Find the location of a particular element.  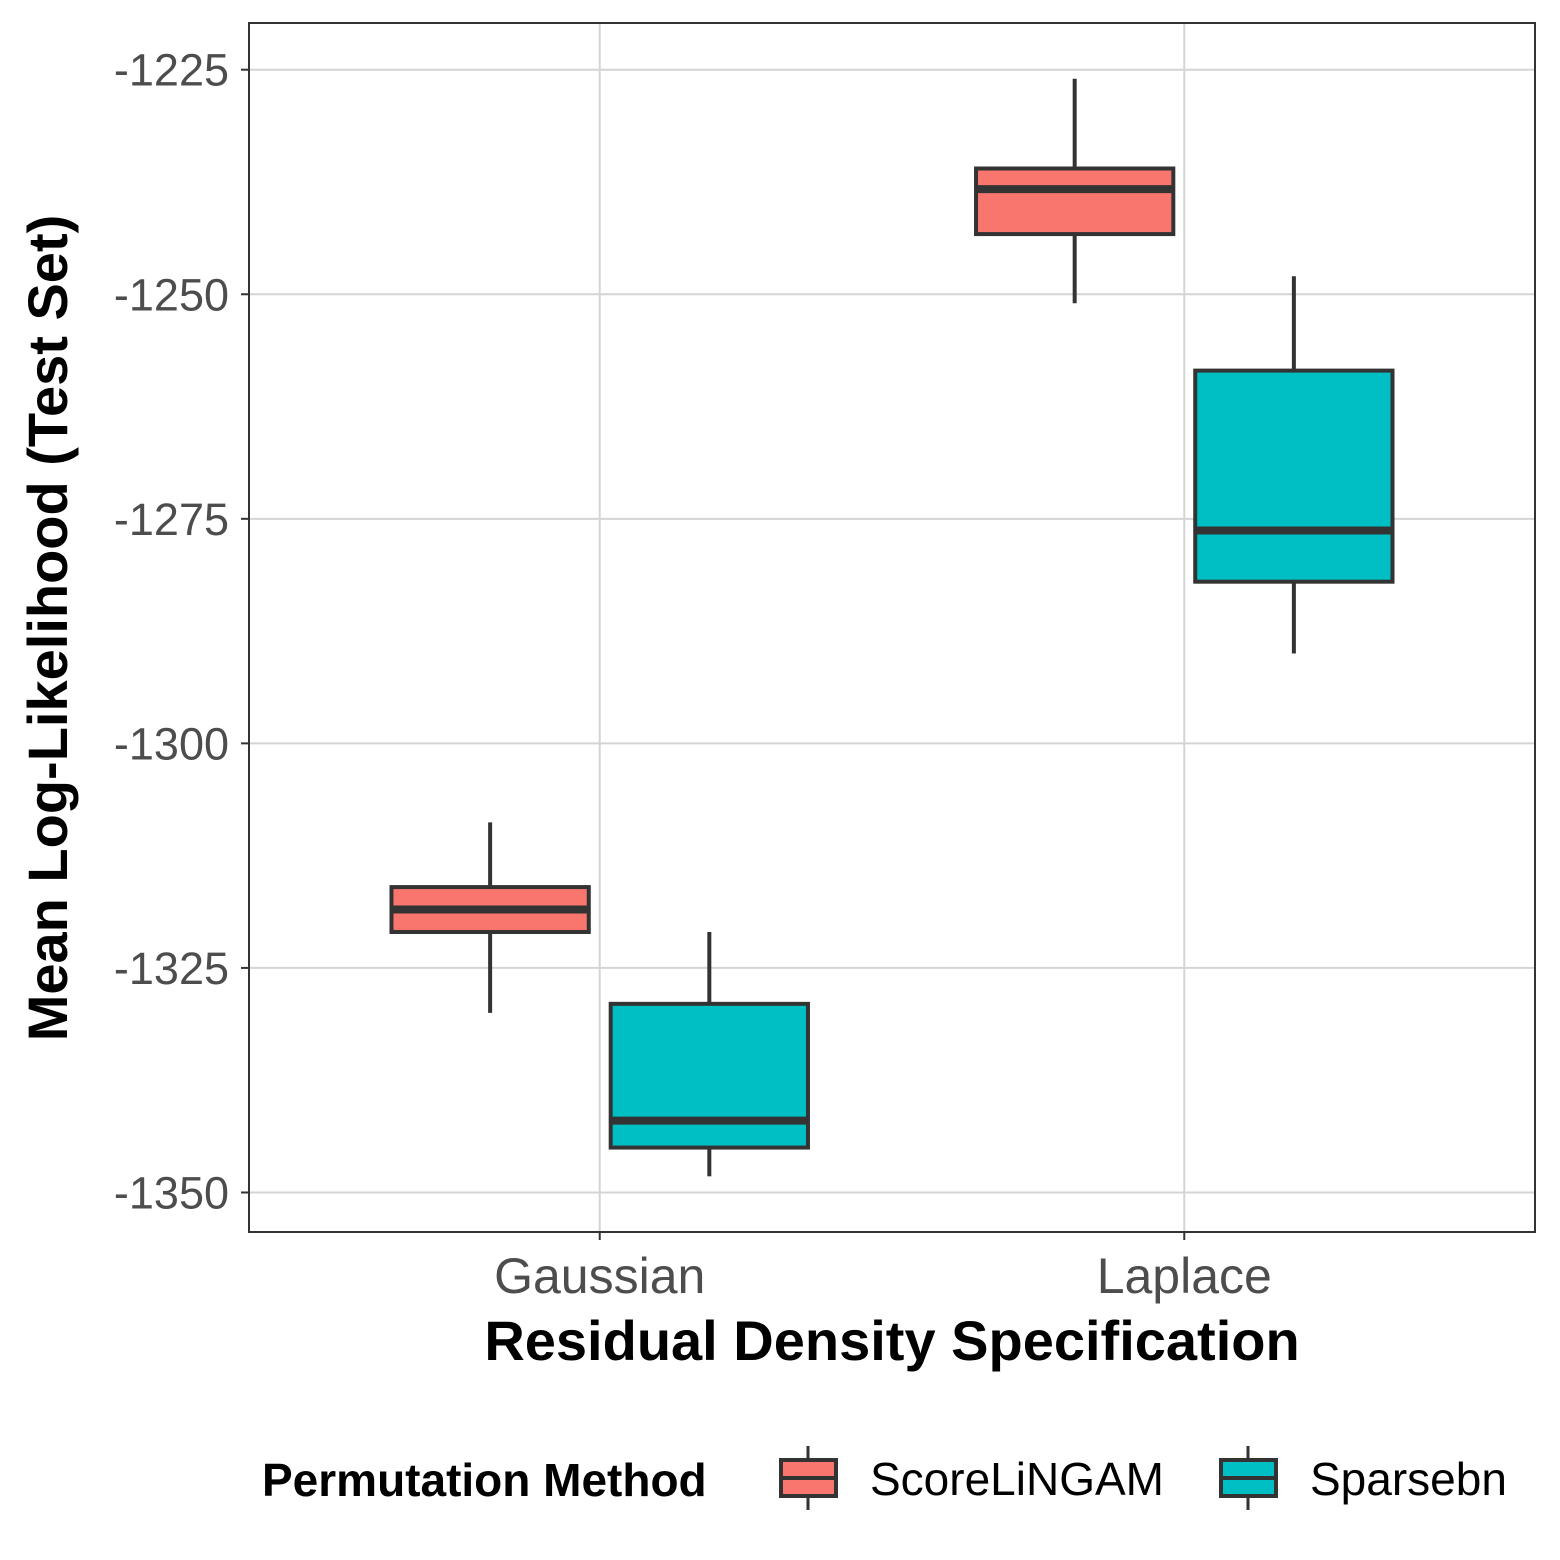

y-tick-label: -1250 is located at coordinates (171, 294).